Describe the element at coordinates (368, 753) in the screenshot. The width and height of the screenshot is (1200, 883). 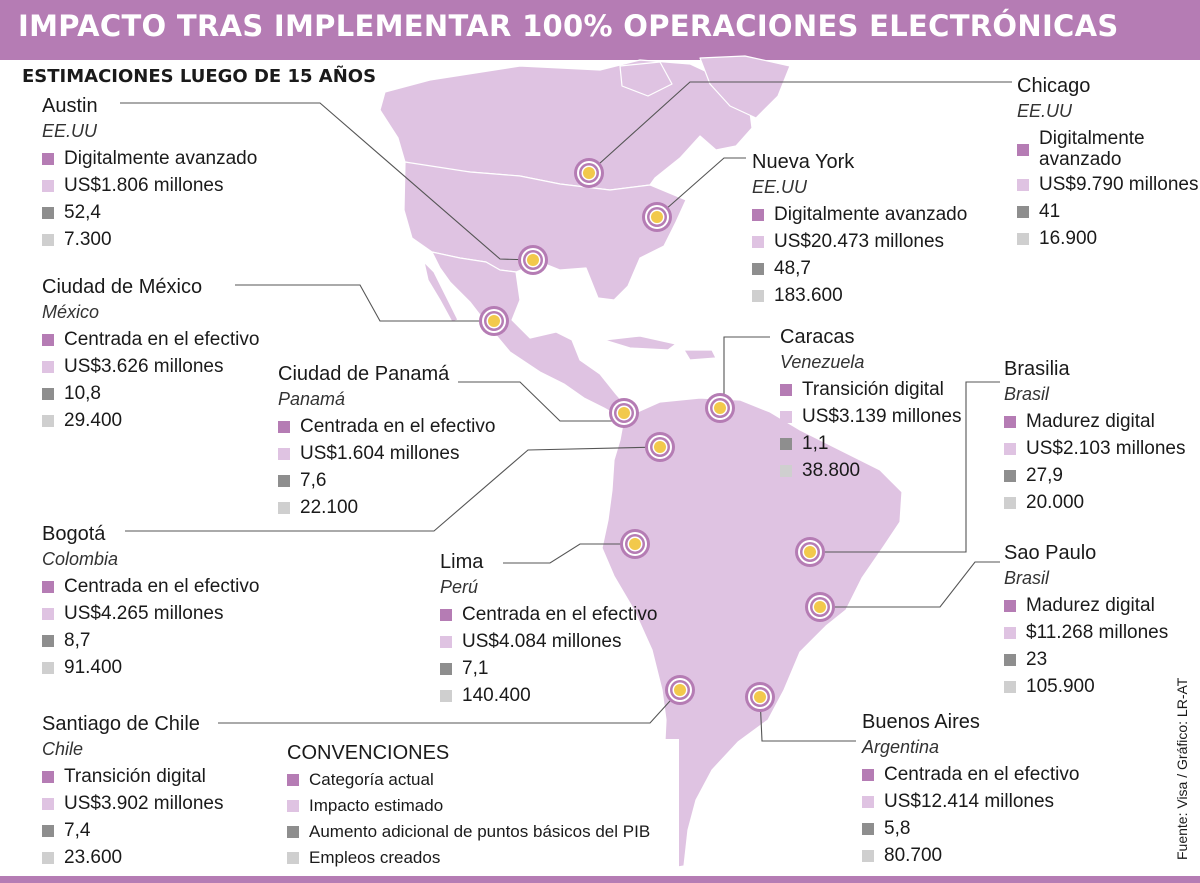
I see `legend-title: CONVENCIONES` at that location.